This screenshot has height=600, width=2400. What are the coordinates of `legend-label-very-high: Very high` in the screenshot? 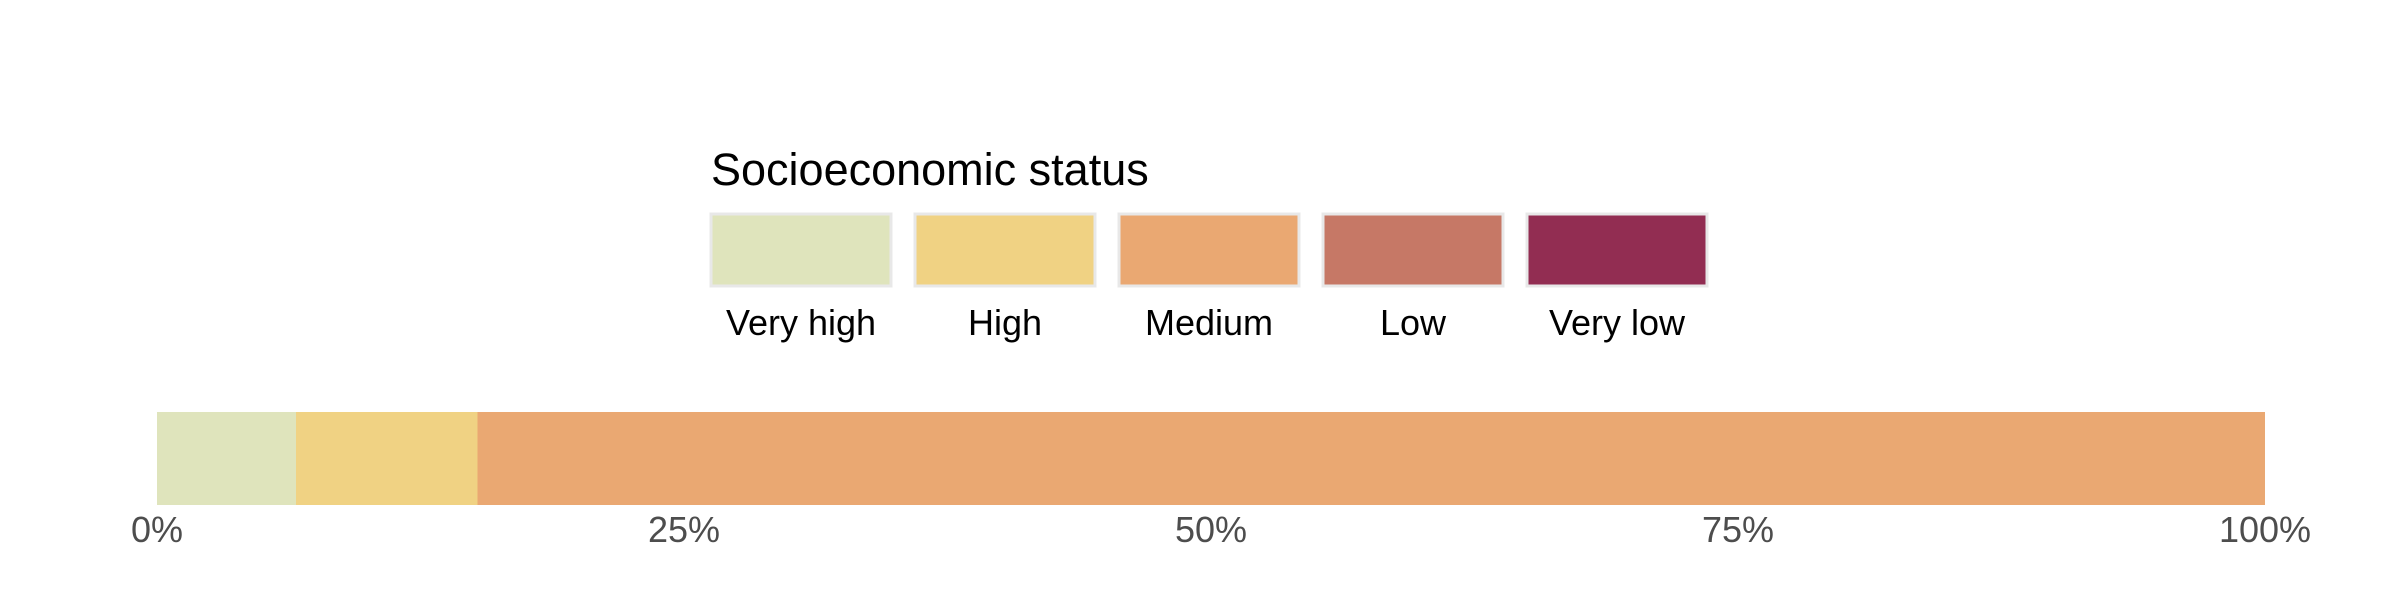 It's located at (801, 322).